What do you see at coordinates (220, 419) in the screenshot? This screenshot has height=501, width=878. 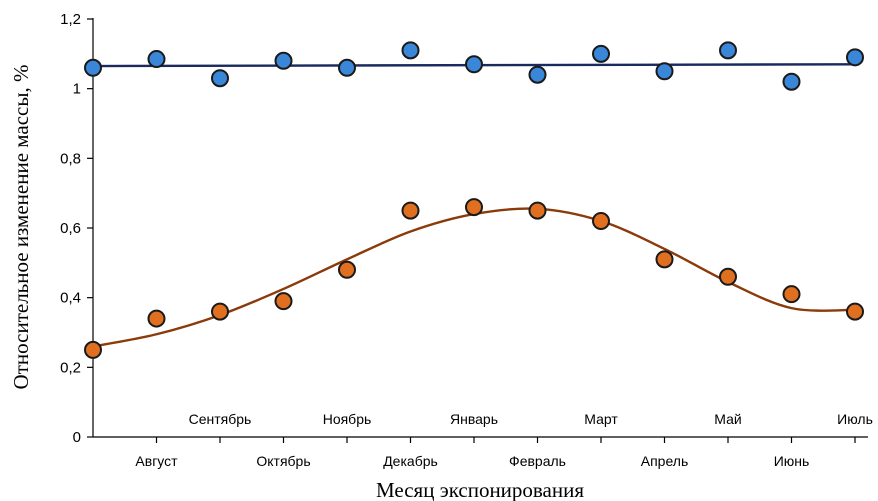 I see `x-tick-label: Сентябрь` at bounding box center [220, 419].